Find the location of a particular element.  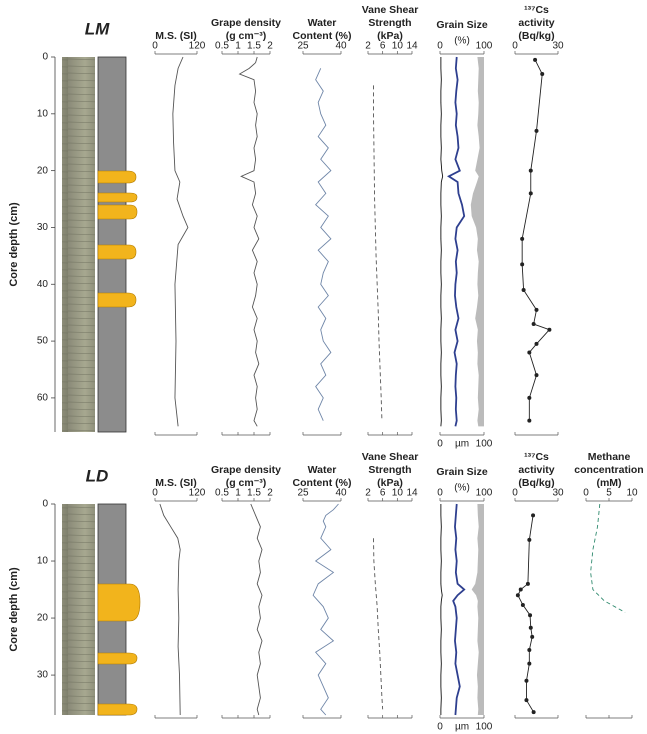

panel-label: LD is located at coordinates (97, 475).